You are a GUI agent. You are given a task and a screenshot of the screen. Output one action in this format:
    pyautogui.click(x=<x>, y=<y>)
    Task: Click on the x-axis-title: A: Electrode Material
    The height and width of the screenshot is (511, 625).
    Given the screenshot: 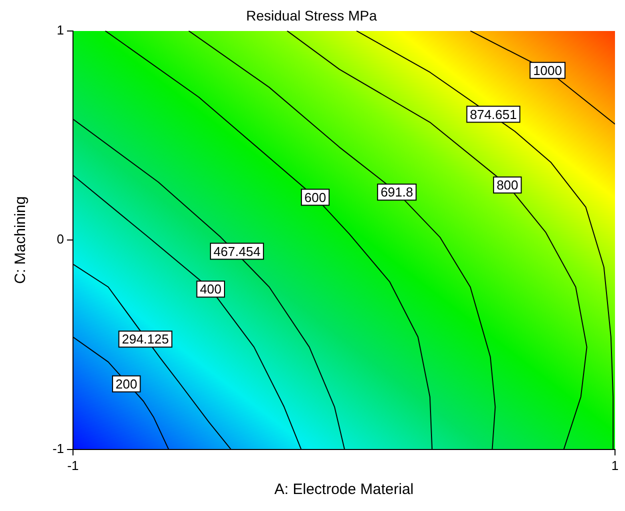 What is the action you would take?
    pyautogui.click(x=344, y=489)
    